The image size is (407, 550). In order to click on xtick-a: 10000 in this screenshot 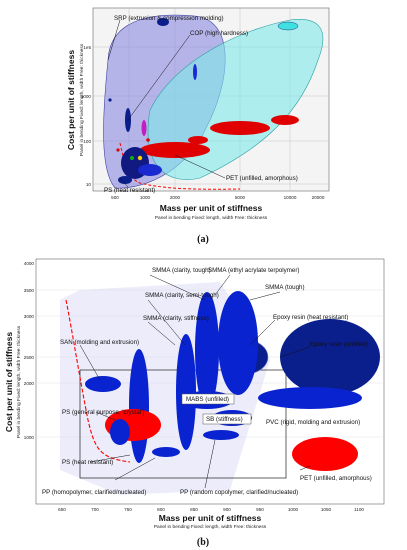, I will do `click(290, 197)`.